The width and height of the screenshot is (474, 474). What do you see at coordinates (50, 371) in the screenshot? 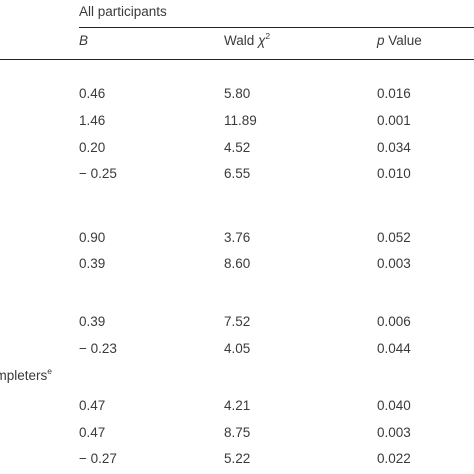
I see `section-label-footnote: e` at bounding box center [50, 371].